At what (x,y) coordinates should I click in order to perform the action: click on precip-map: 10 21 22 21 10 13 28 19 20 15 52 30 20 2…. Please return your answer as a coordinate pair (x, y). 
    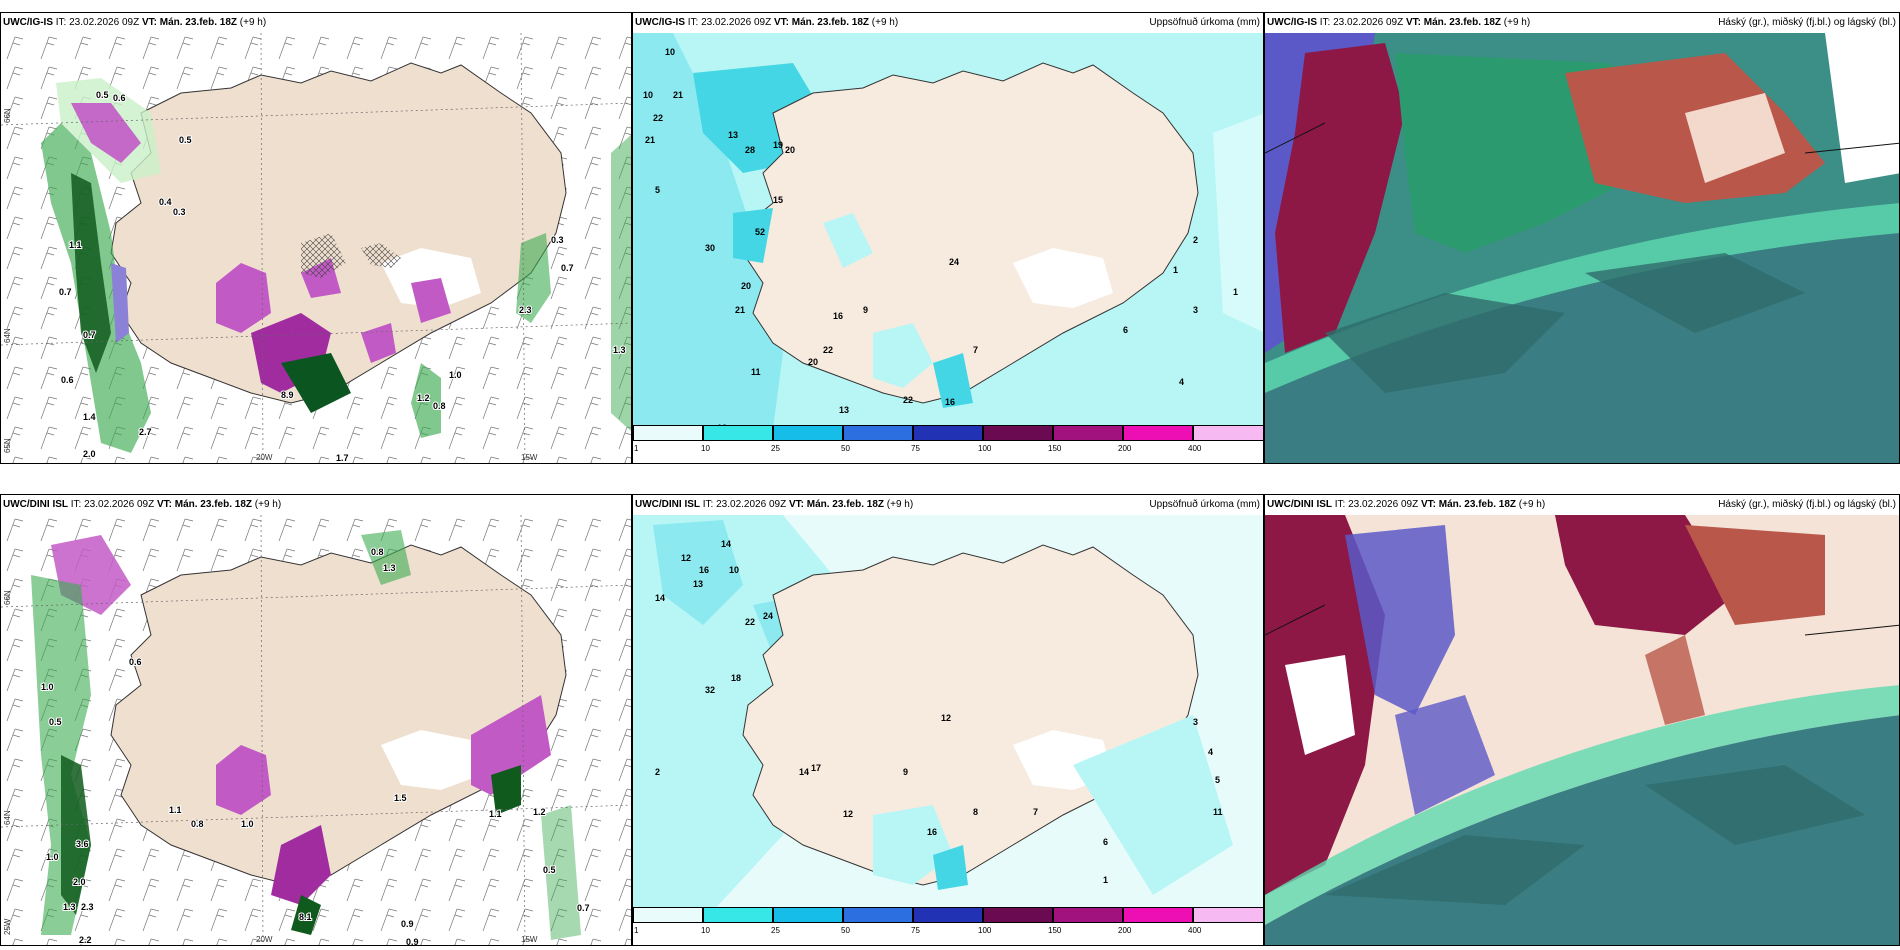
    Looking at the image, I should click on (948, 231).